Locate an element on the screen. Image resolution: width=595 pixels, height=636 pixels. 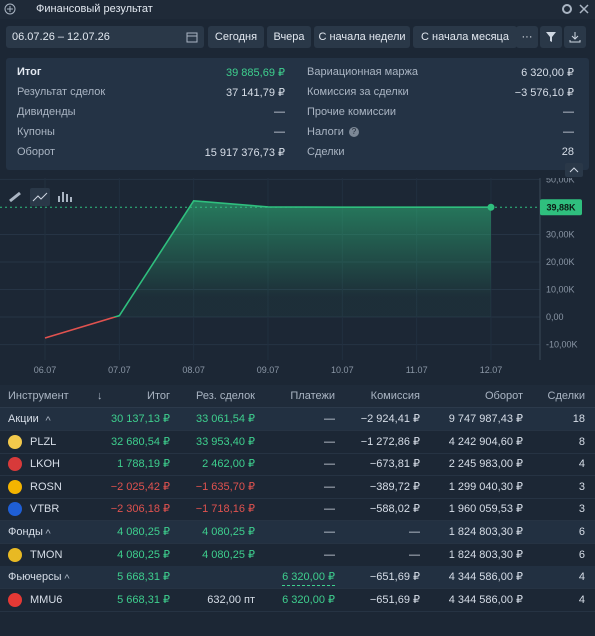
cell-turnover: 4 242 904,60 ₽ is located at coordinates (485, 441).